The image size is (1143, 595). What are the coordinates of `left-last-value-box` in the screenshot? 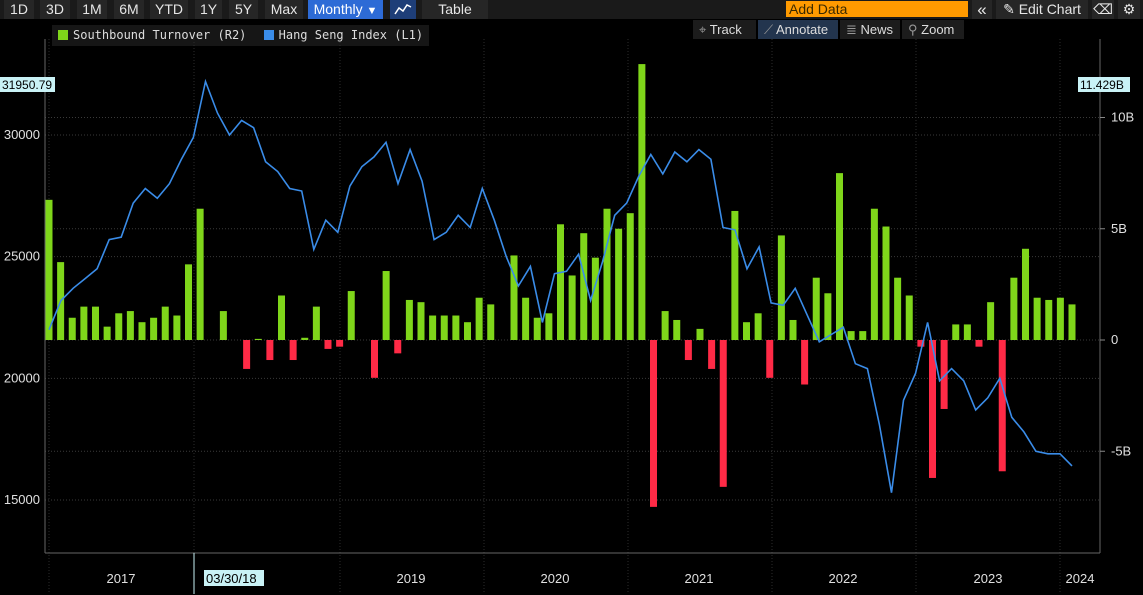 It's located at (27, 84).